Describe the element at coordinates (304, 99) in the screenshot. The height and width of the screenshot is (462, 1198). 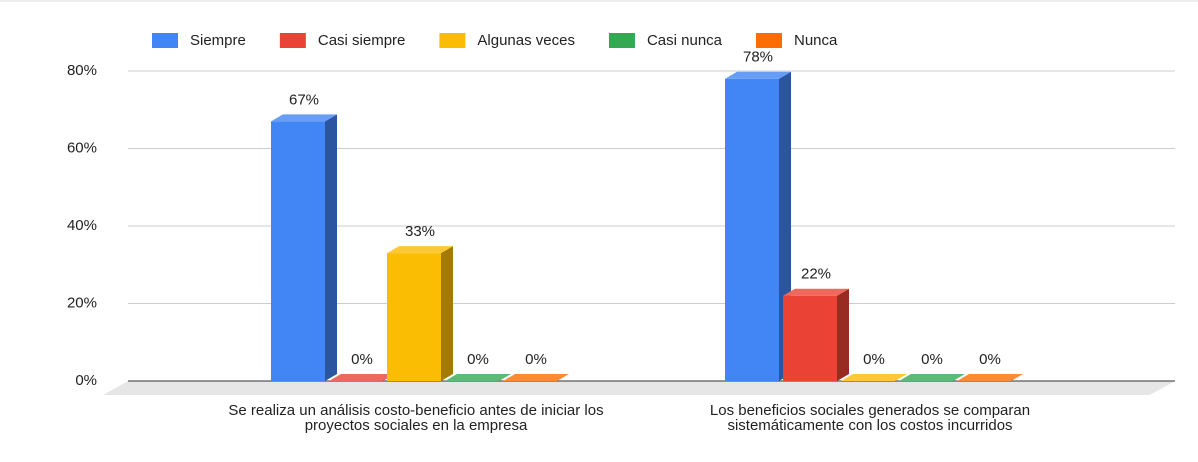
I see `data-label: 67%` at that location.